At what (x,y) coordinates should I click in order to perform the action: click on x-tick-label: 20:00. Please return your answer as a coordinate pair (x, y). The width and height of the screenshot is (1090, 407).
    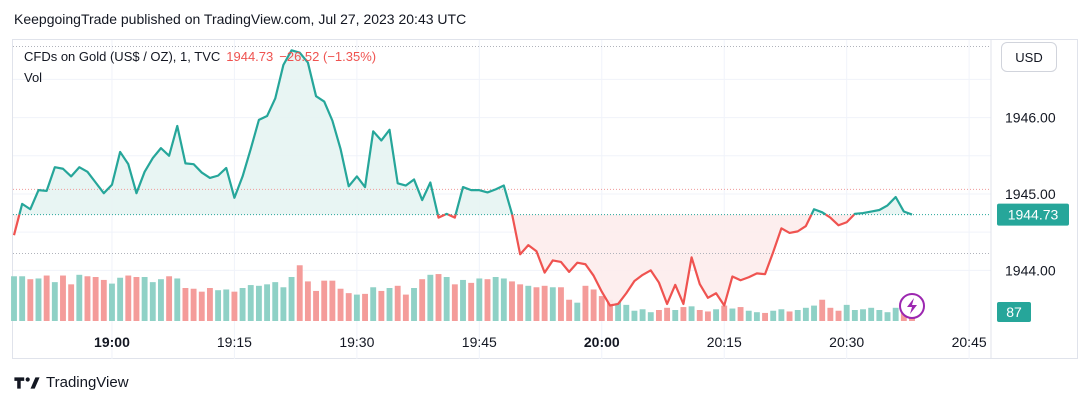
    Looking at the image, I should click on (602, 342).